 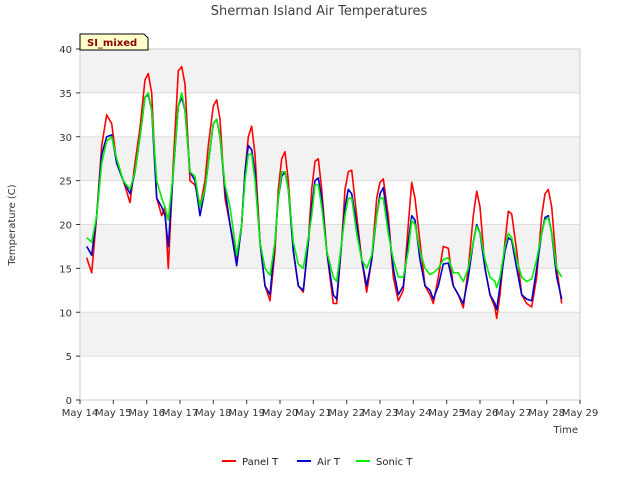 I want to click on legend-item-sonic-t: Sonic T, so click(x=384, y=462).